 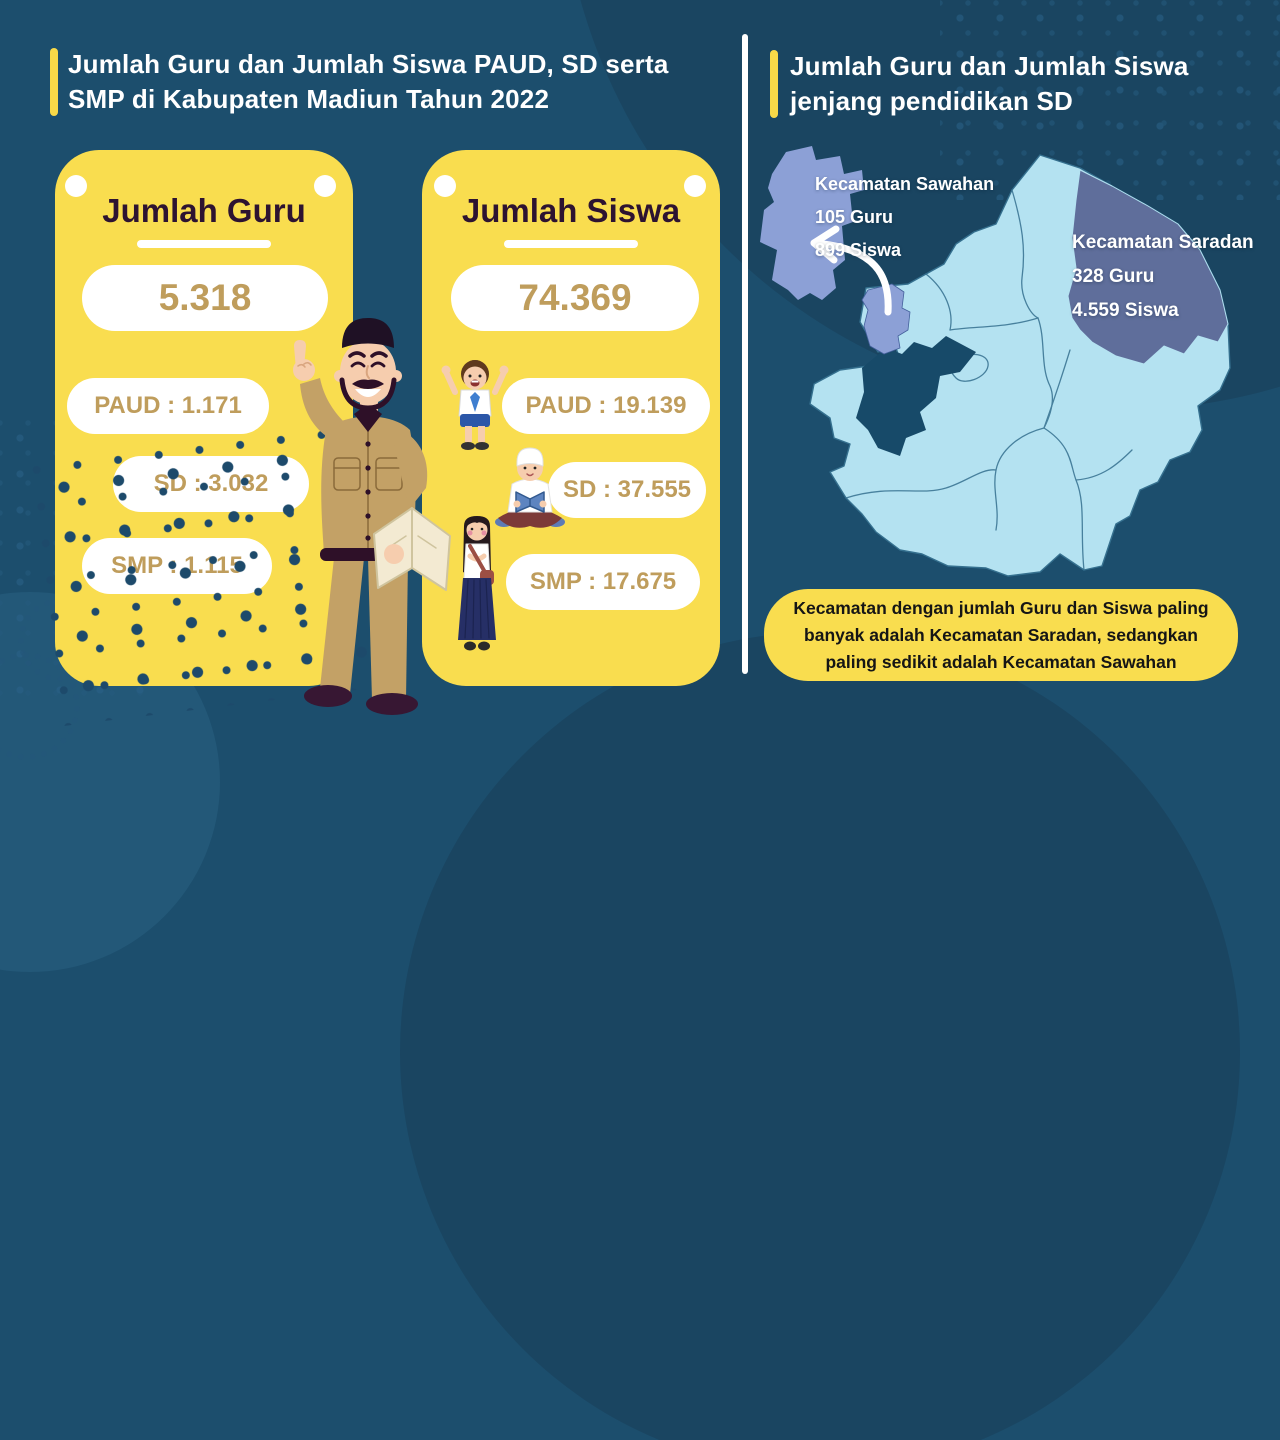 What do you see at coordinates (475, 405) in the screenshot?
I see `cheering-student-illustration` at bounding box center [475, 405].